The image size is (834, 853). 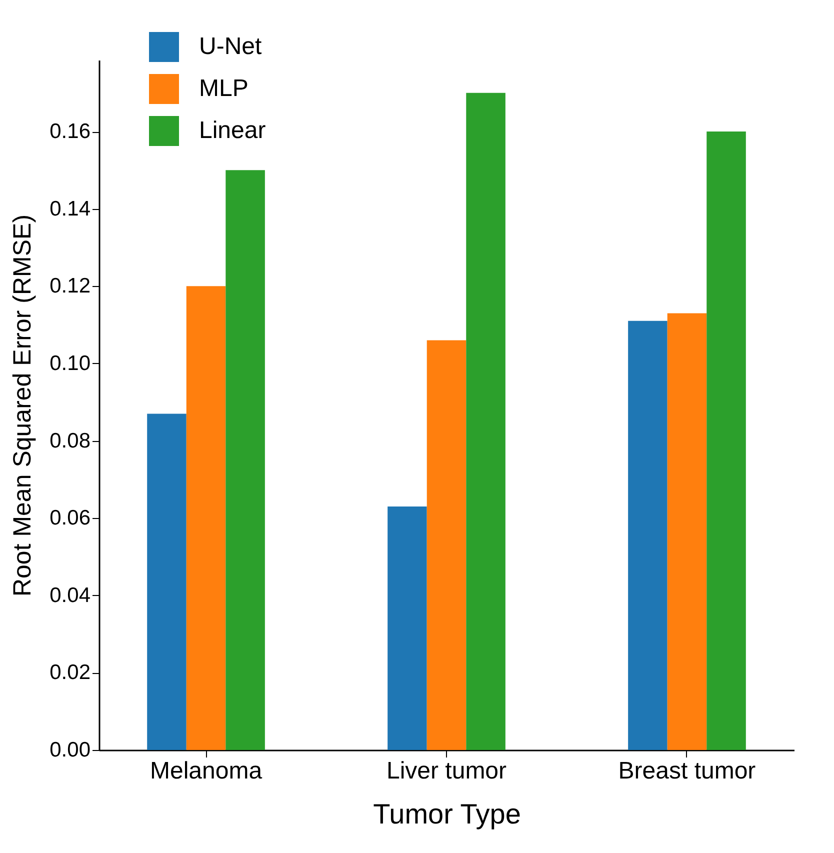 What do you see at coordinates (223, 88) in the screenshot?
I see `legend-label: MLP` at bounding box center [223, 88].